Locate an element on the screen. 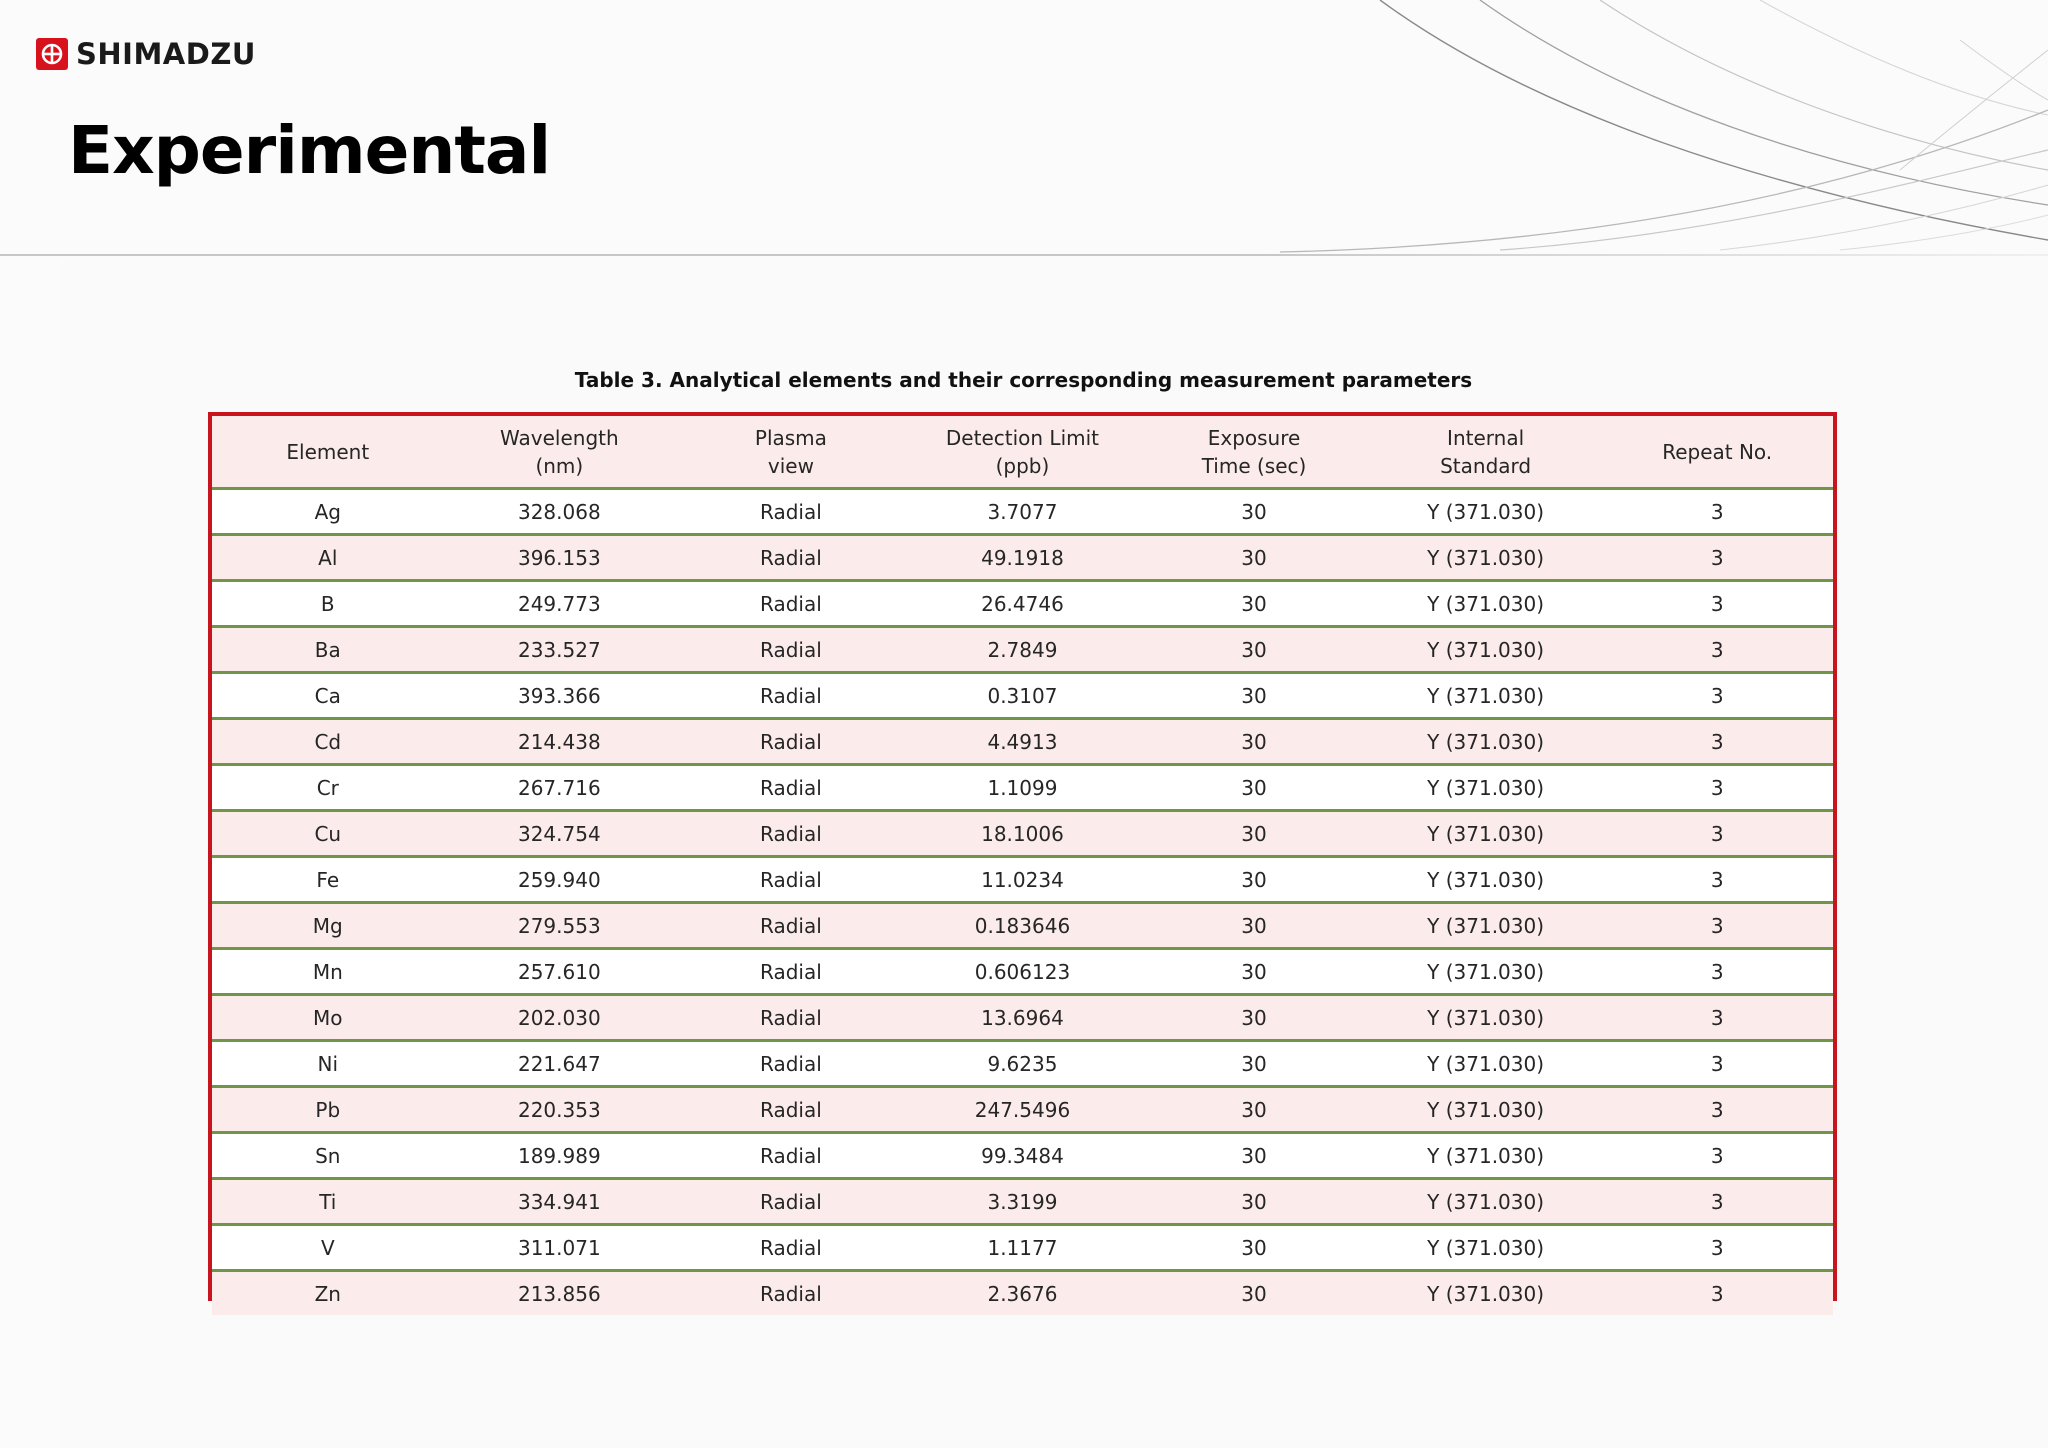 This screenshot has height=1448, width=2048. table-cell: 0.183646 is located at coordinates (1022, 926).